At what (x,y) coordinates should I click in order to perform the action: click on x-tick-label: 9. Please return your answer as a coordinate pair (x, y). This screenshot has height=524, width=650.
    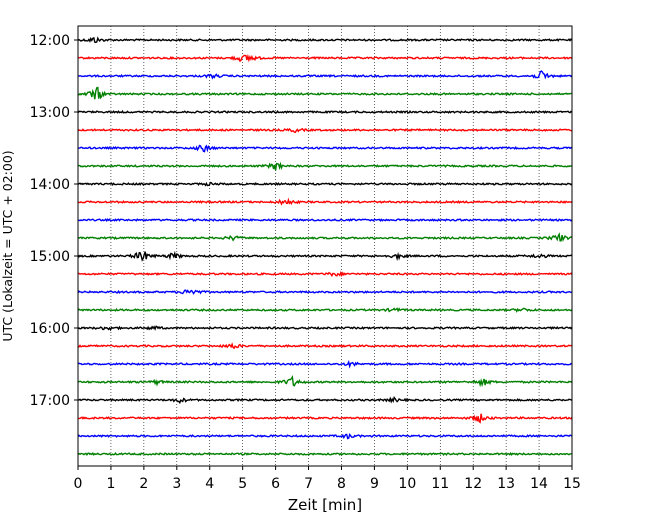
    Looking at the image, I should click on (374, 484).